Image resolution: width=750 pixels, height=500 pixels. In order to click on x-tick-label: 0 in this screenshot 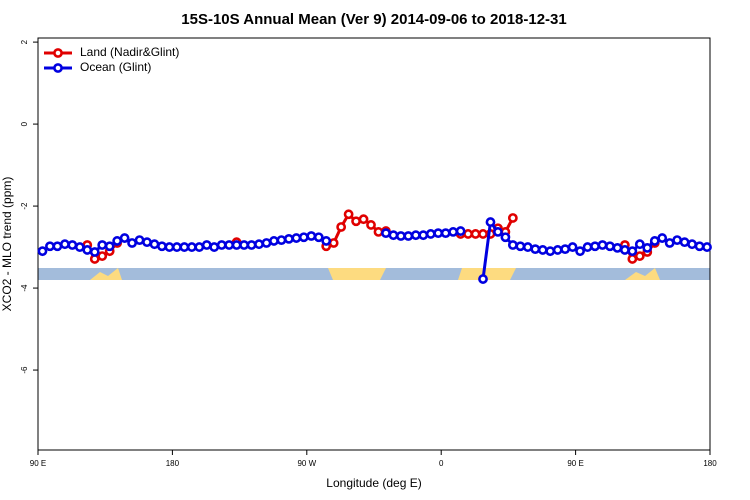, I will do `click(441, 463)`.